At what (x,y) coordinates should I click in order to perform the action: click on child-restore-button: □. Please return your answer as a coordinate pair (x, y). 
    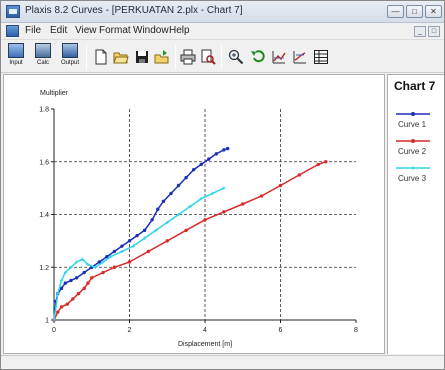
    Looking at the image, I should click on (434, 31).